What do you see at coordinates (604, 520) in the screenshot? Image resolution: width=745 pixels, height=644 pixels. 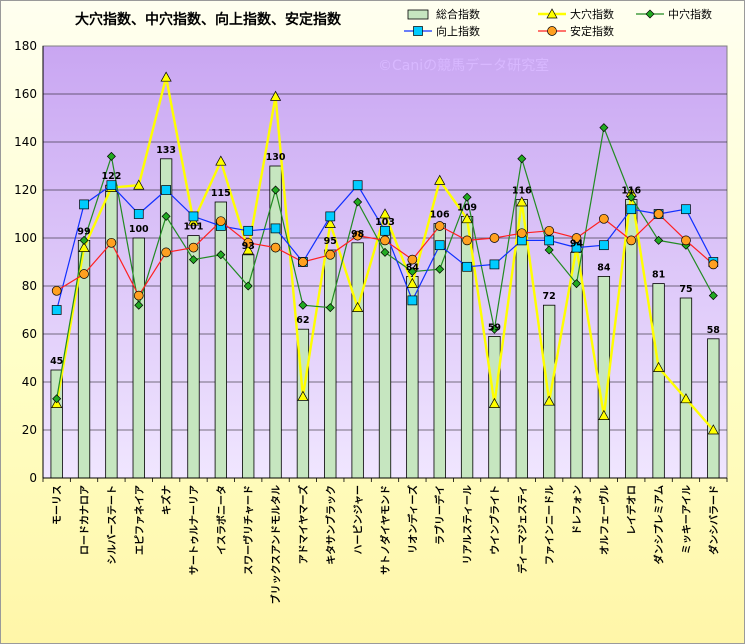 I see `x-tick-label: オルフェーヴル` at bounding box center [604, 520].